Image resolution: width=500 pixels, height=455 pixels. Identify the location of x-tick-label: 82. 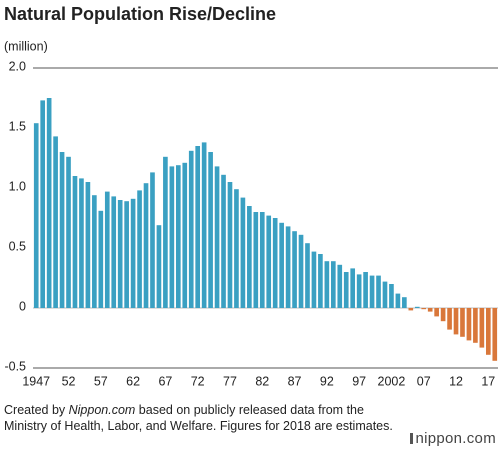
(262, 381).